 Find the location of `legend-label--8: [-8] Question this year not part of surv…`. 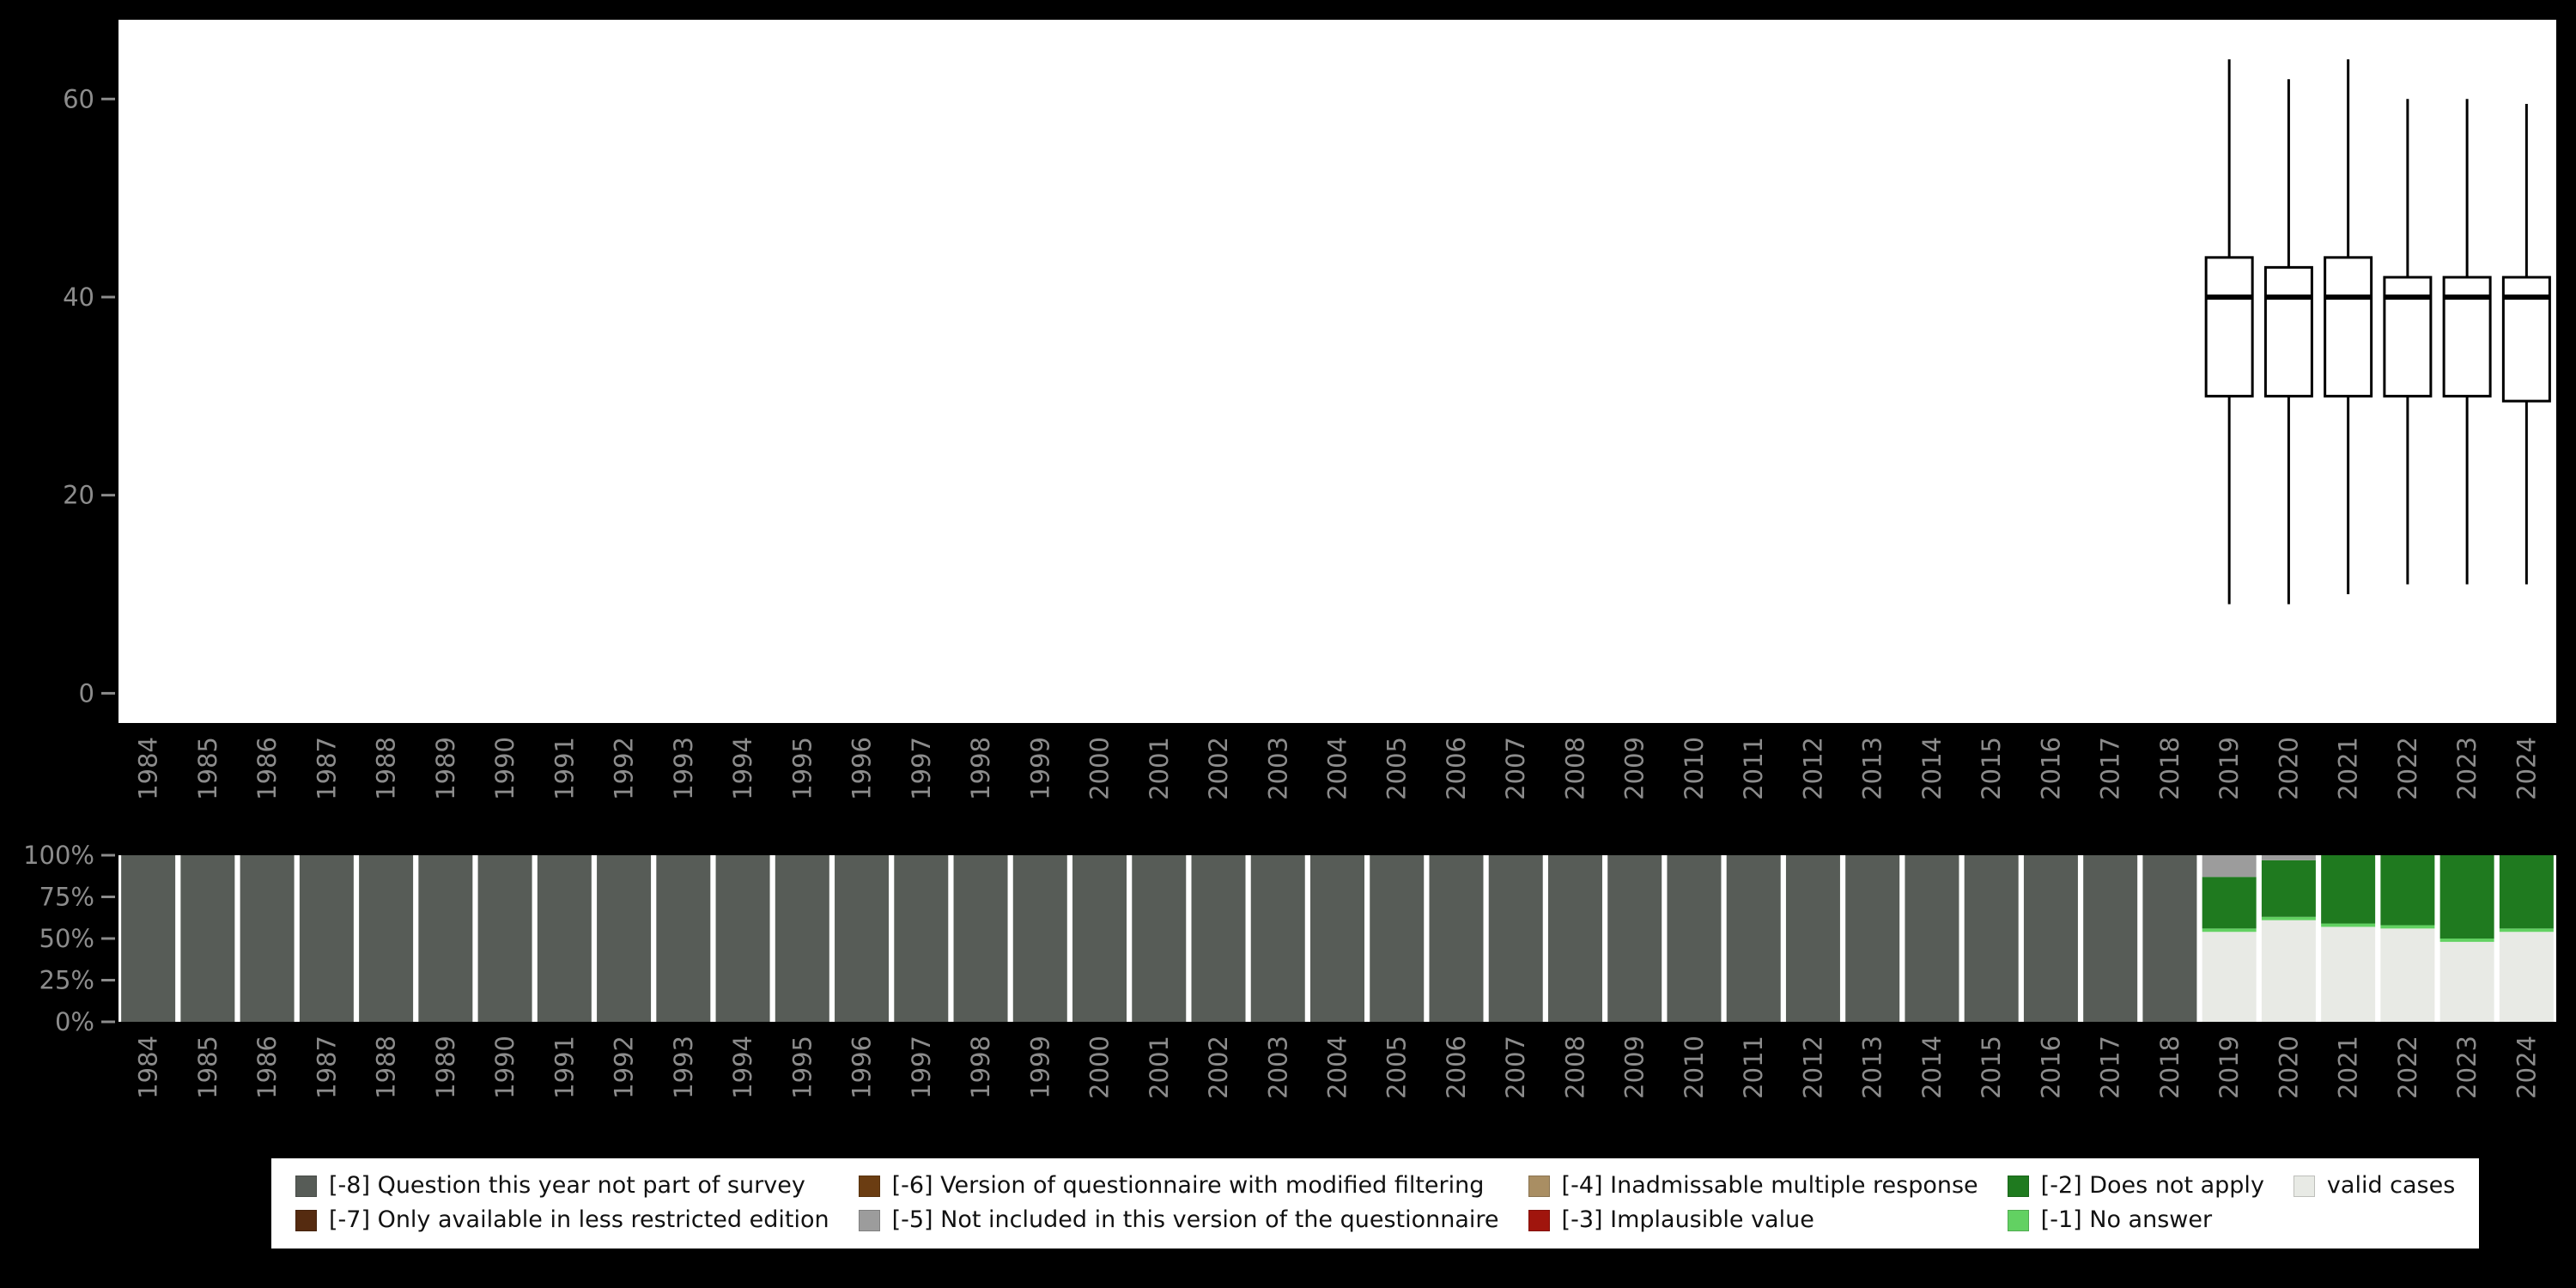

legend-label--8: [-8] Question this year not part of surv… is located at coordinates (567, 1185).